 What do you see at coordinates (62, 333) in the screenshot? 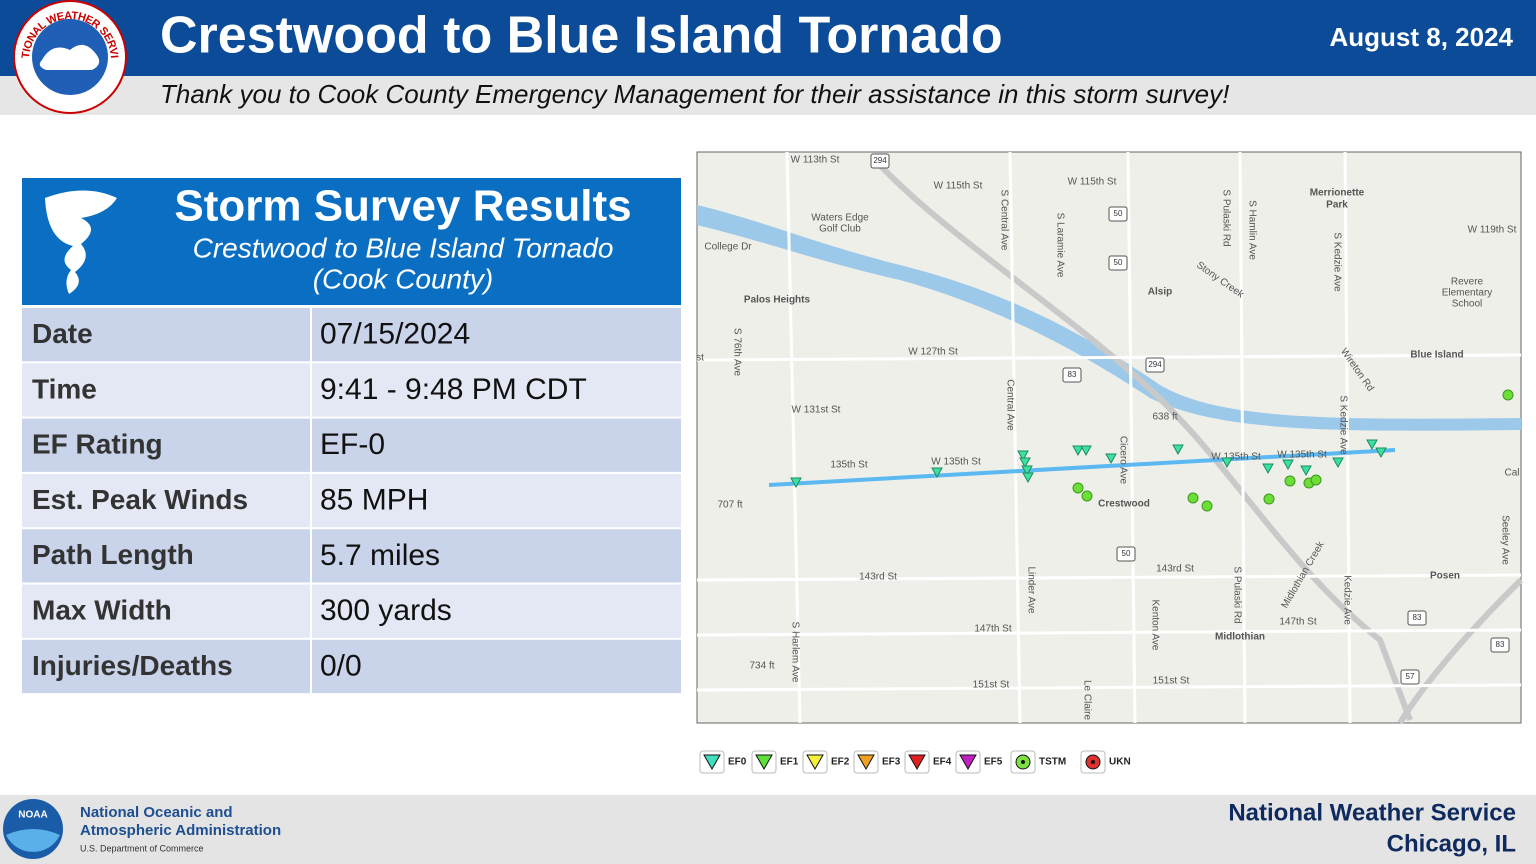
I see `row-label: Date` at bounding box center [62, 333].